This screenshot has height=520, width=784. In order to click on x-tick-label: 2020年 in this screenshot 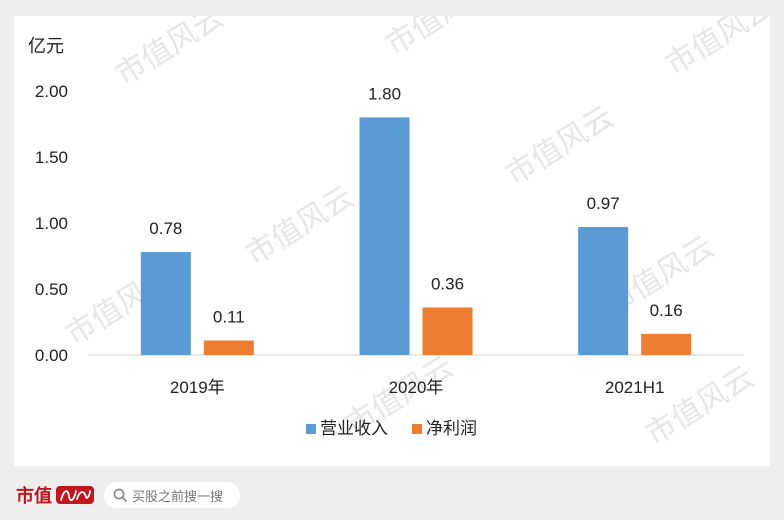, I will do `click(416, 387)`.